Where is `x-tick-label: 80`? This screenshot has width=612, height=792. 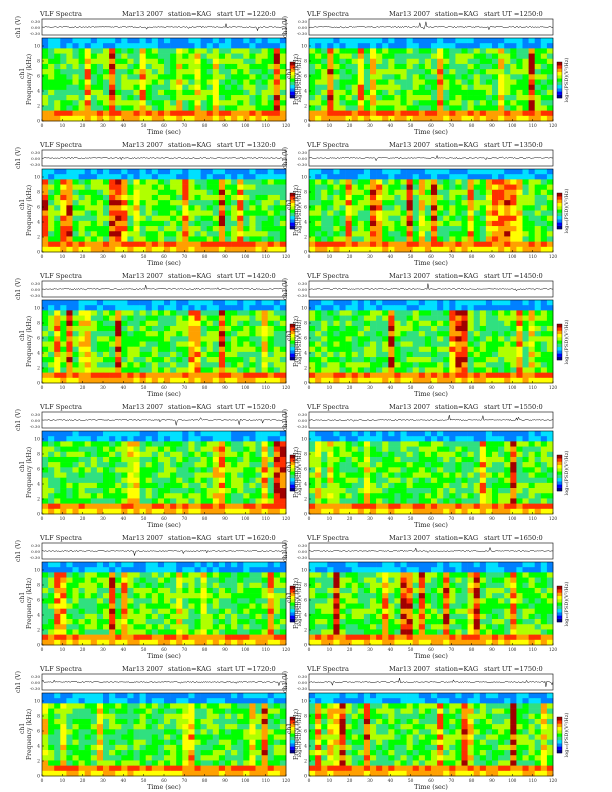
x-tick-label: 80 is located at coordinates (205, 126).